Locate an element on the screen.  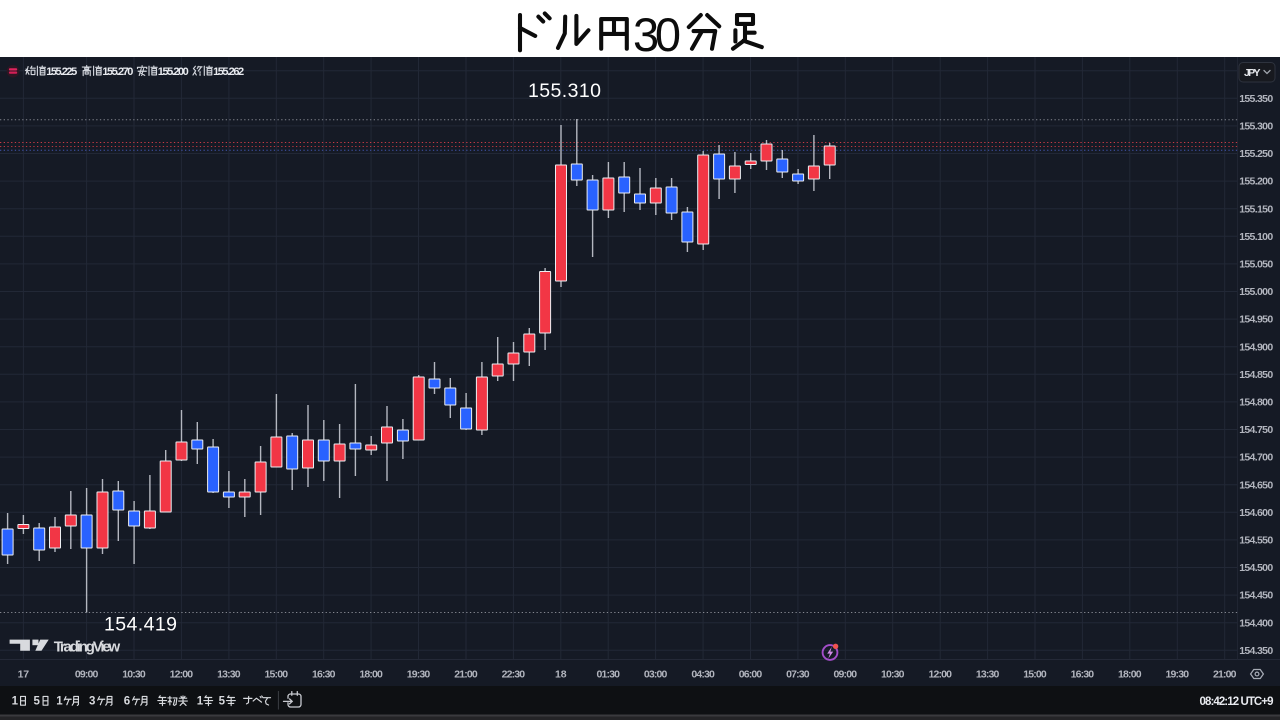
svg-text: 6 is located at coordinates (127, 702).